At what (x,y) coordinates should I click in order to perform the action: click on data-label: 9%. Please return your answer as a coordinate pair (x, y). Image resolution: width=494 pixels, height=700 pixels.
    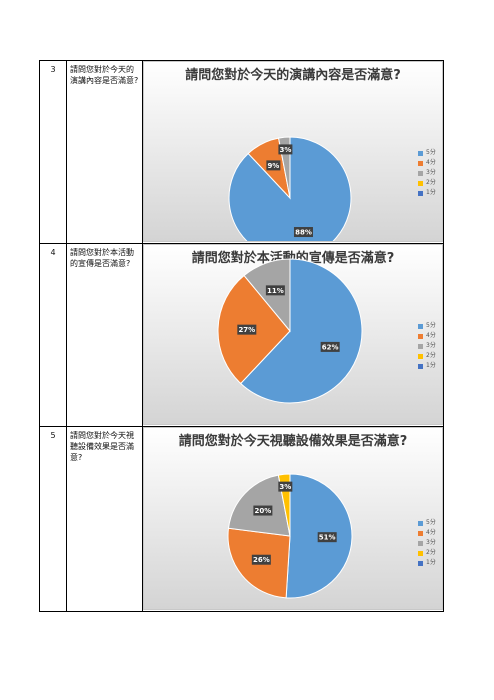
    Looking at the image, I should click on (273, 166).